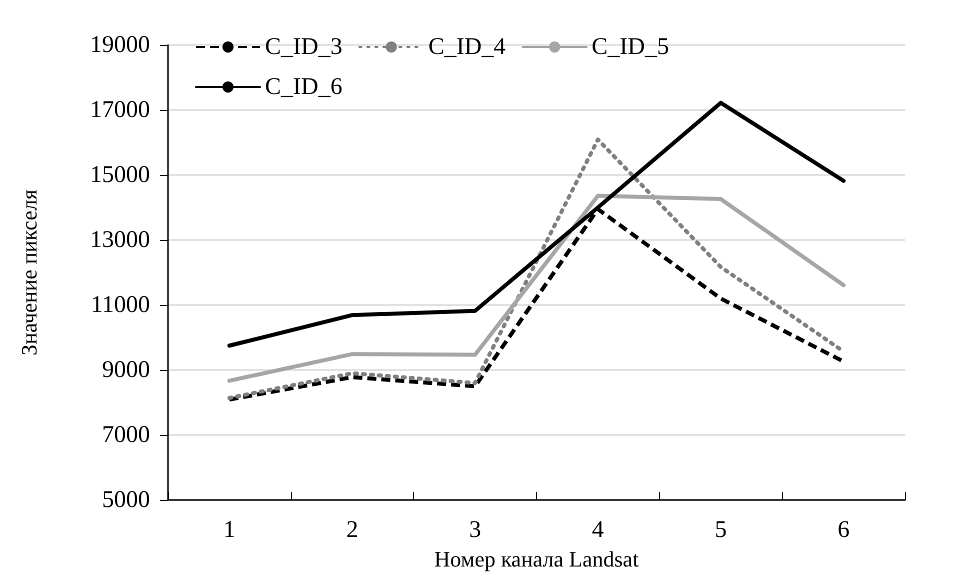  Describe the element at coordinates (303, 87) in the screenshot. I see `legend-label: C_ID_6` at that location.